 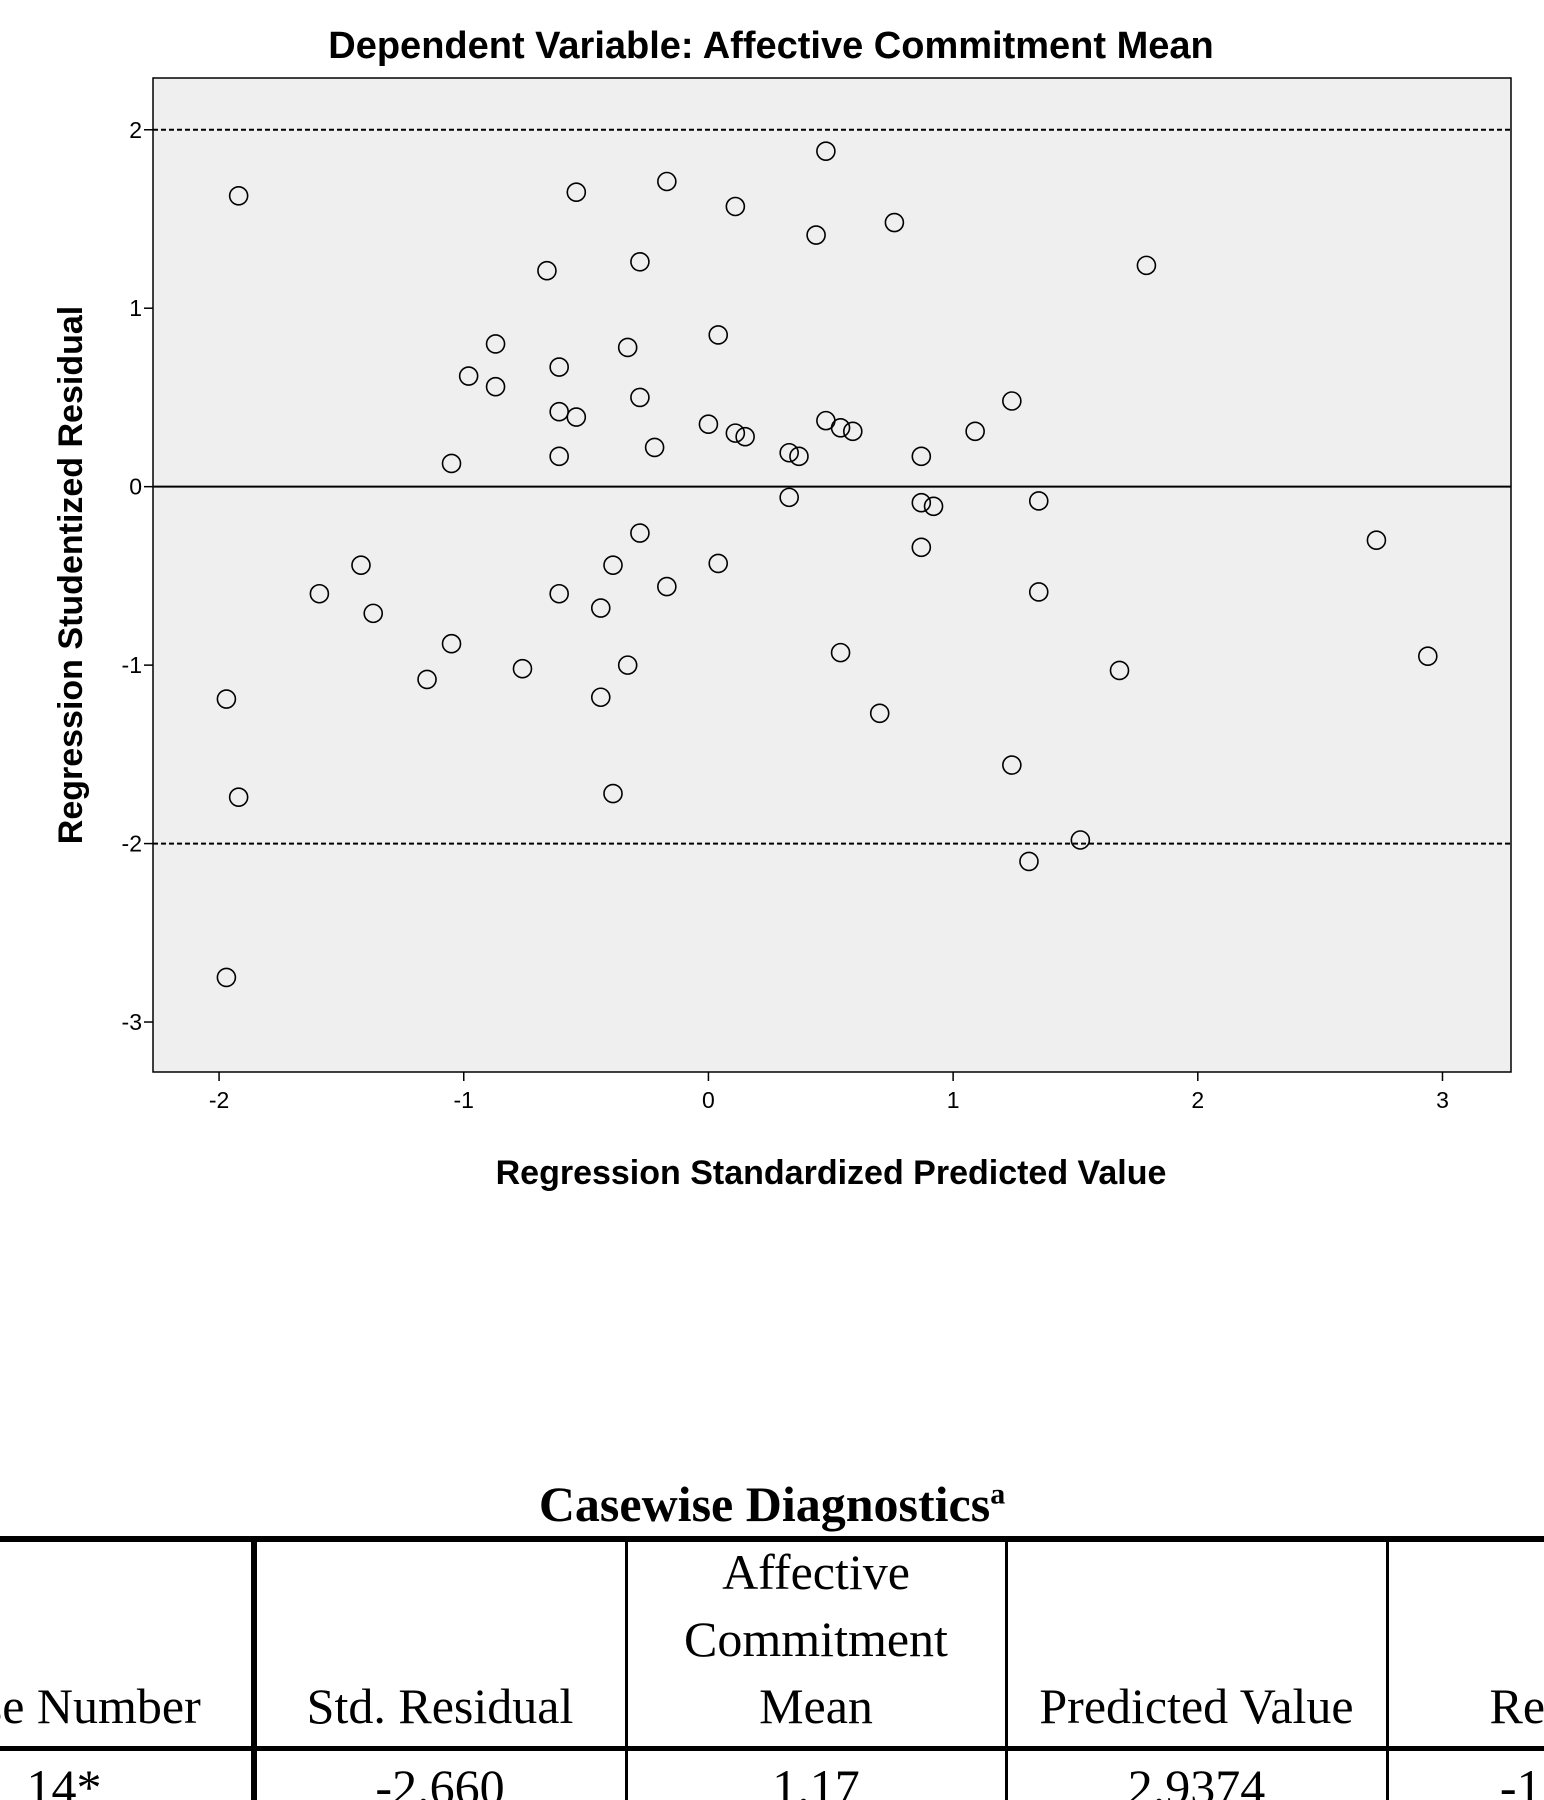 I want to click on x-tick-label: -2, so click(x=219, y=1100).